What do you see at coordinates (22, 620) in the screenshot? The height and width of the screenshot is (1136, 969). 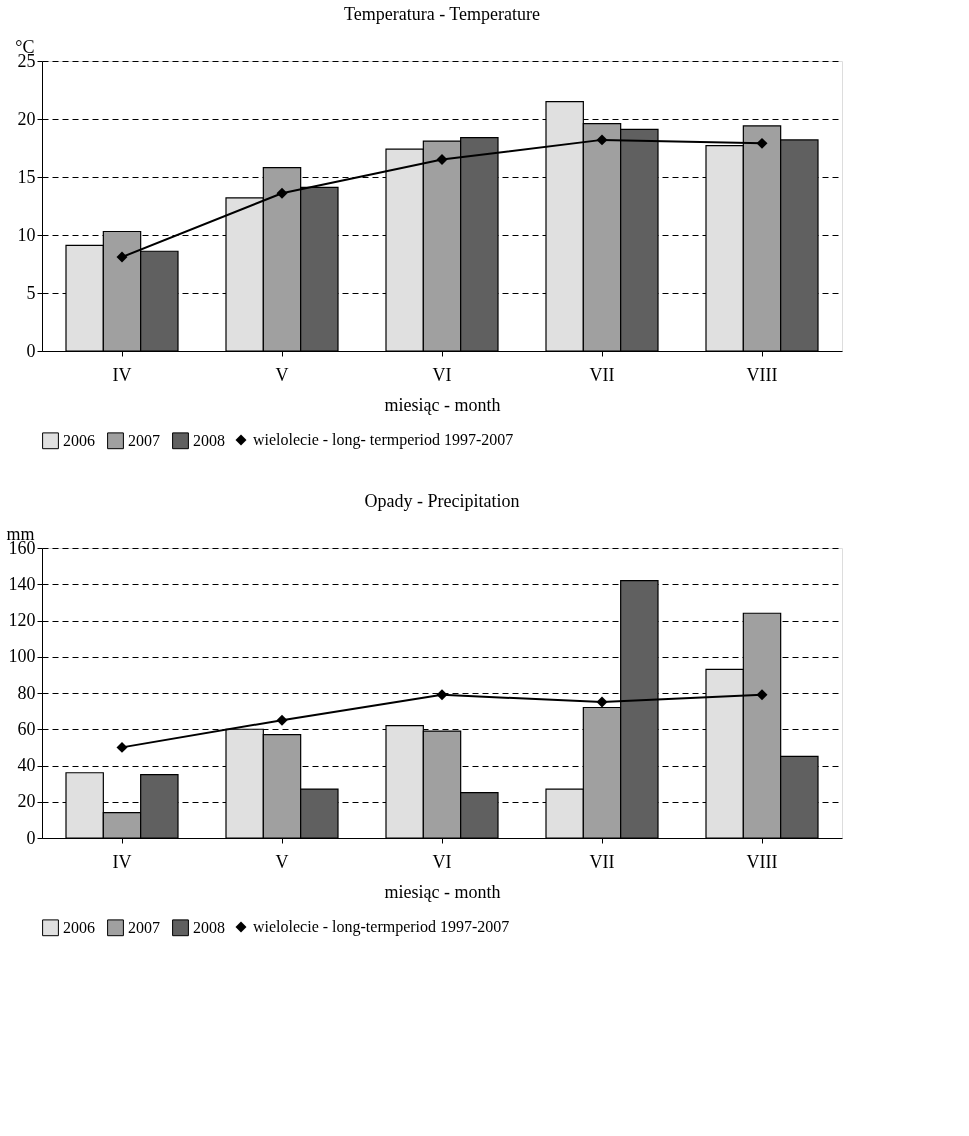 I see `y-tick-label: 120` at bounding box center [22, 620].